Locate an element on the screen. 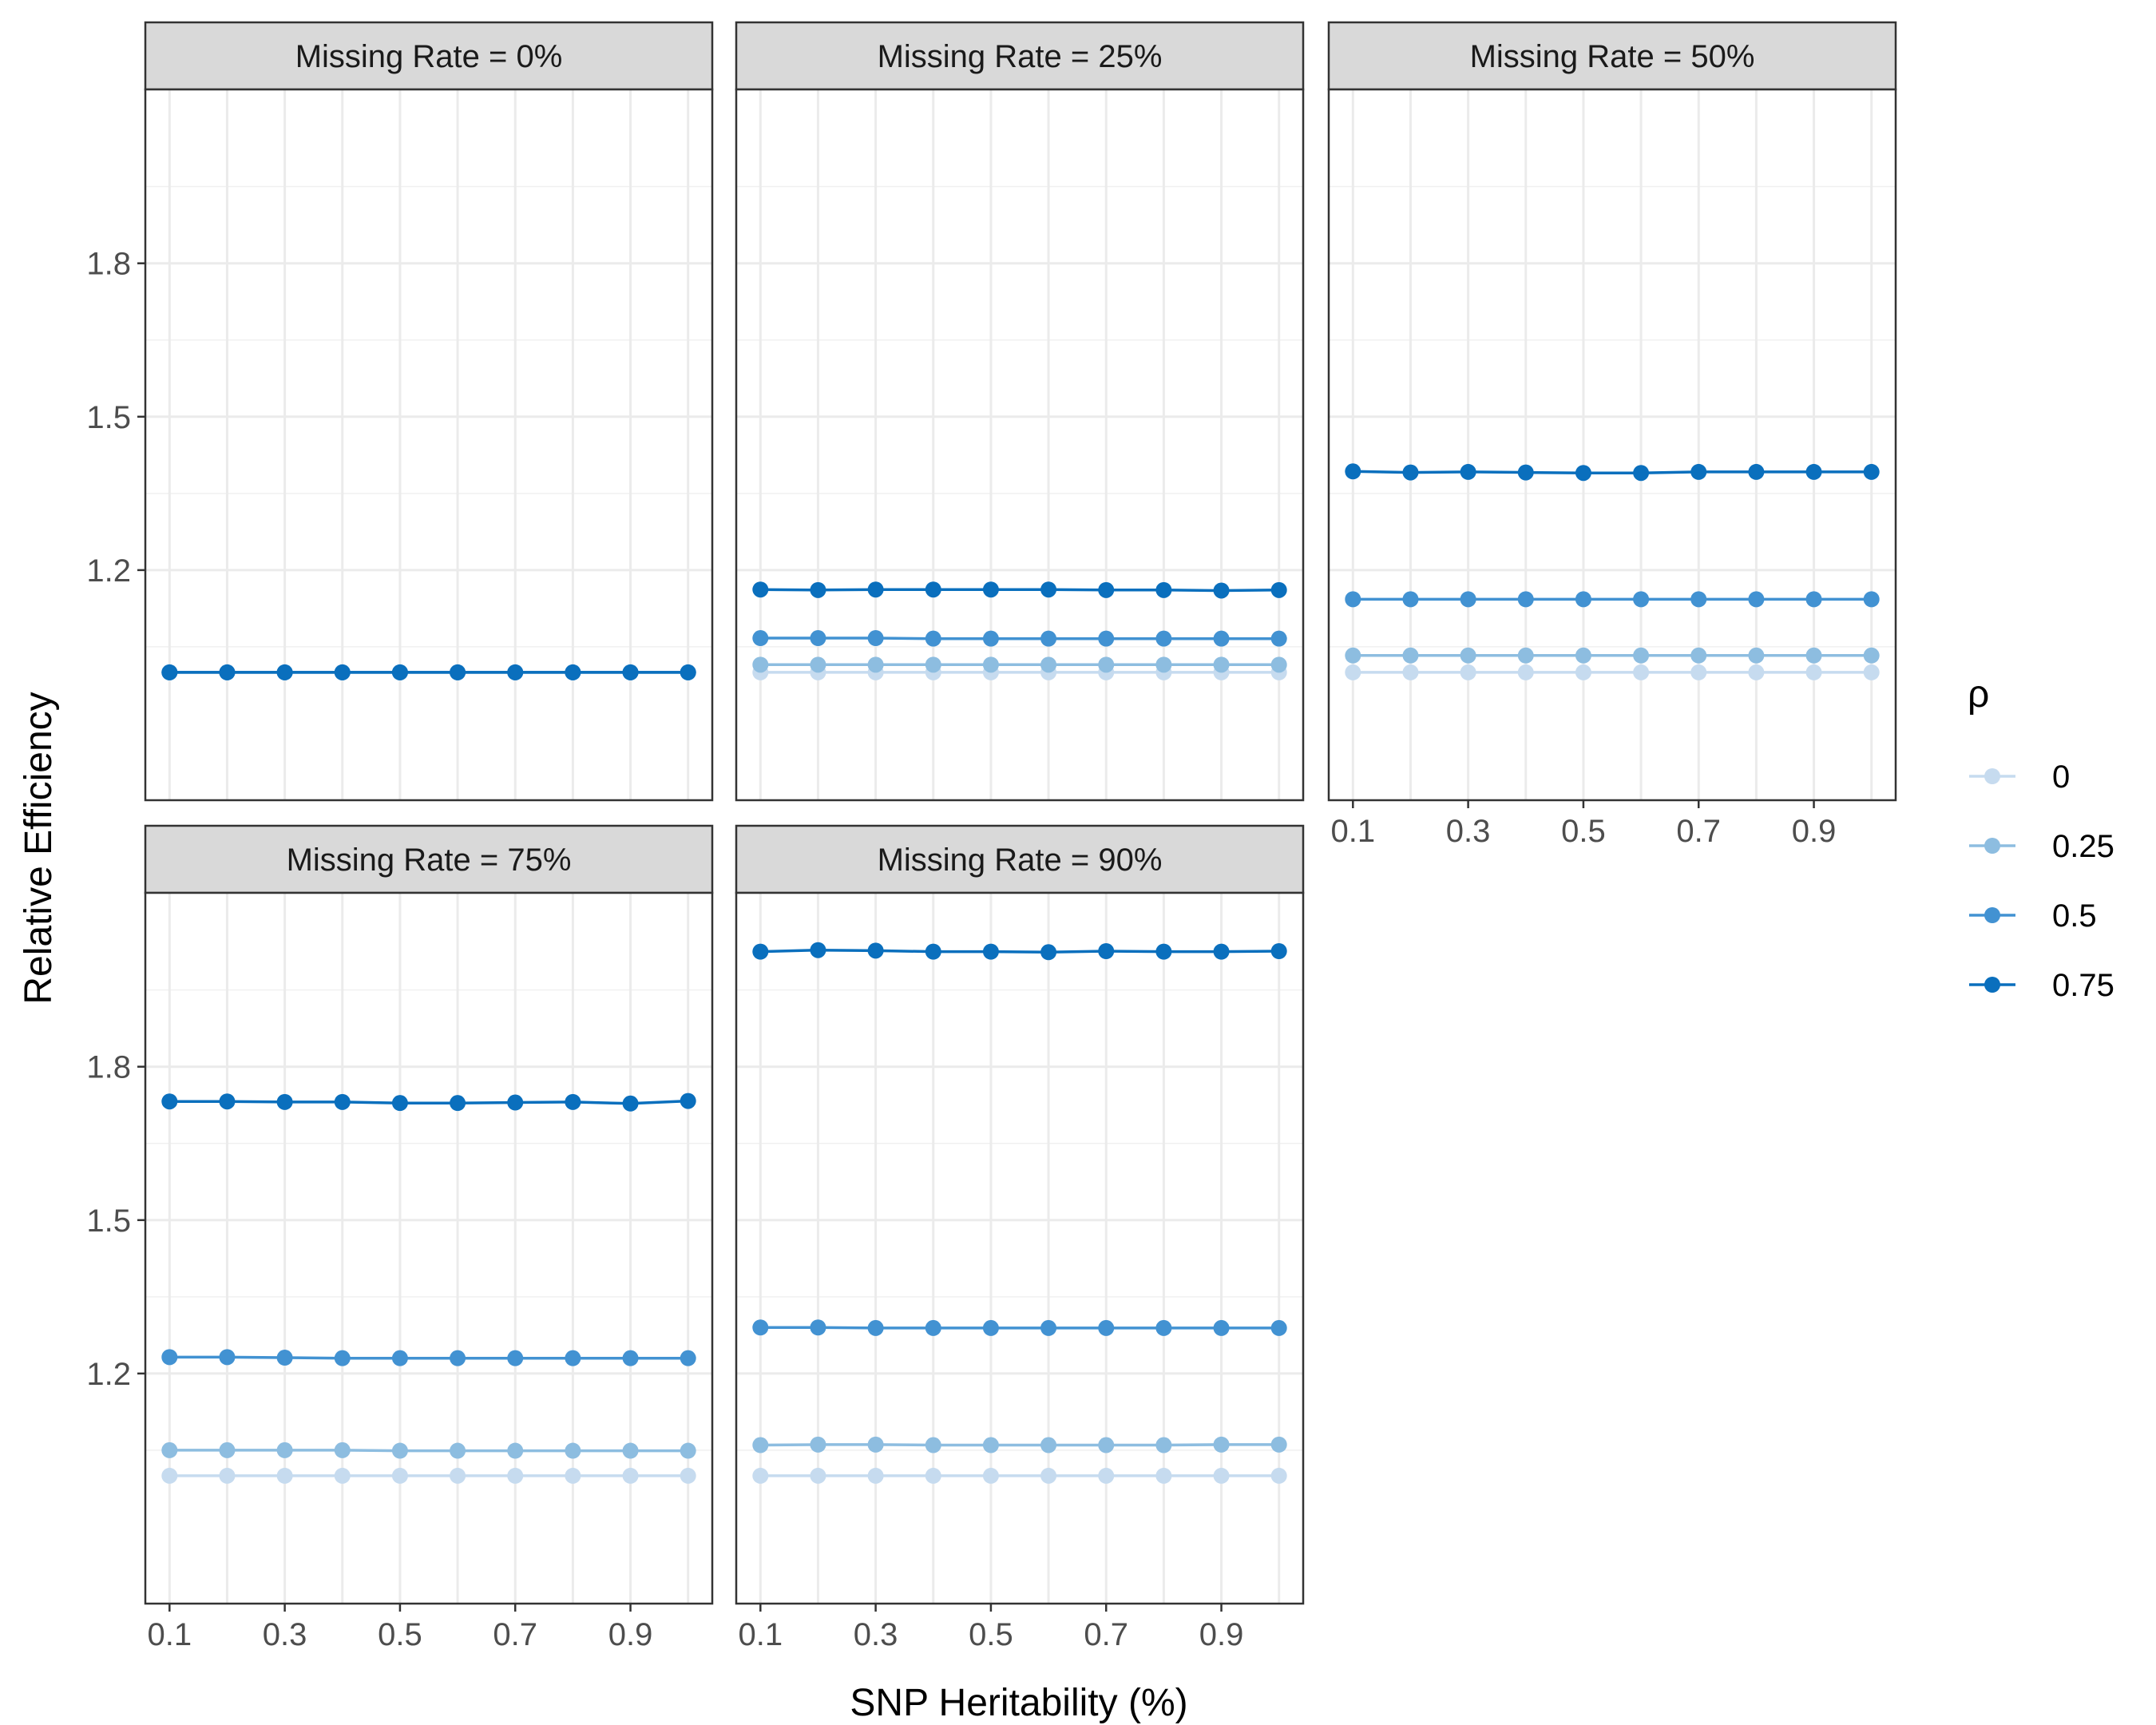 This screenshot has height=1725, width=2156. facet-panel-5: Missing Rate = 90% 0.1 0.3 0.5 0.7 0.9 is located at coordinates (1020, 1238).